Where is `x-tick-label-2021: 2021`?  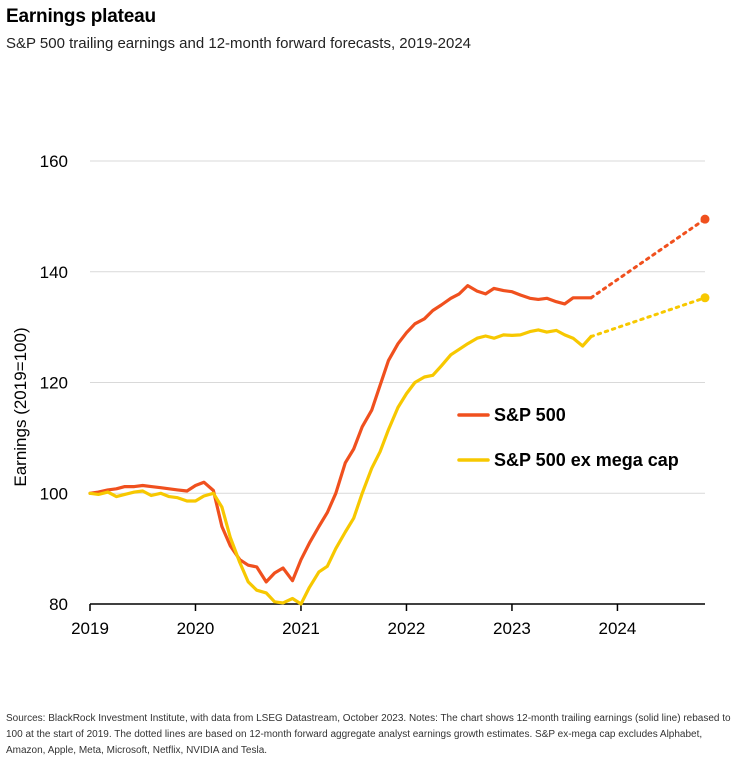
x-tick-label-2021: 2021 is located at coordinates (301, 628).